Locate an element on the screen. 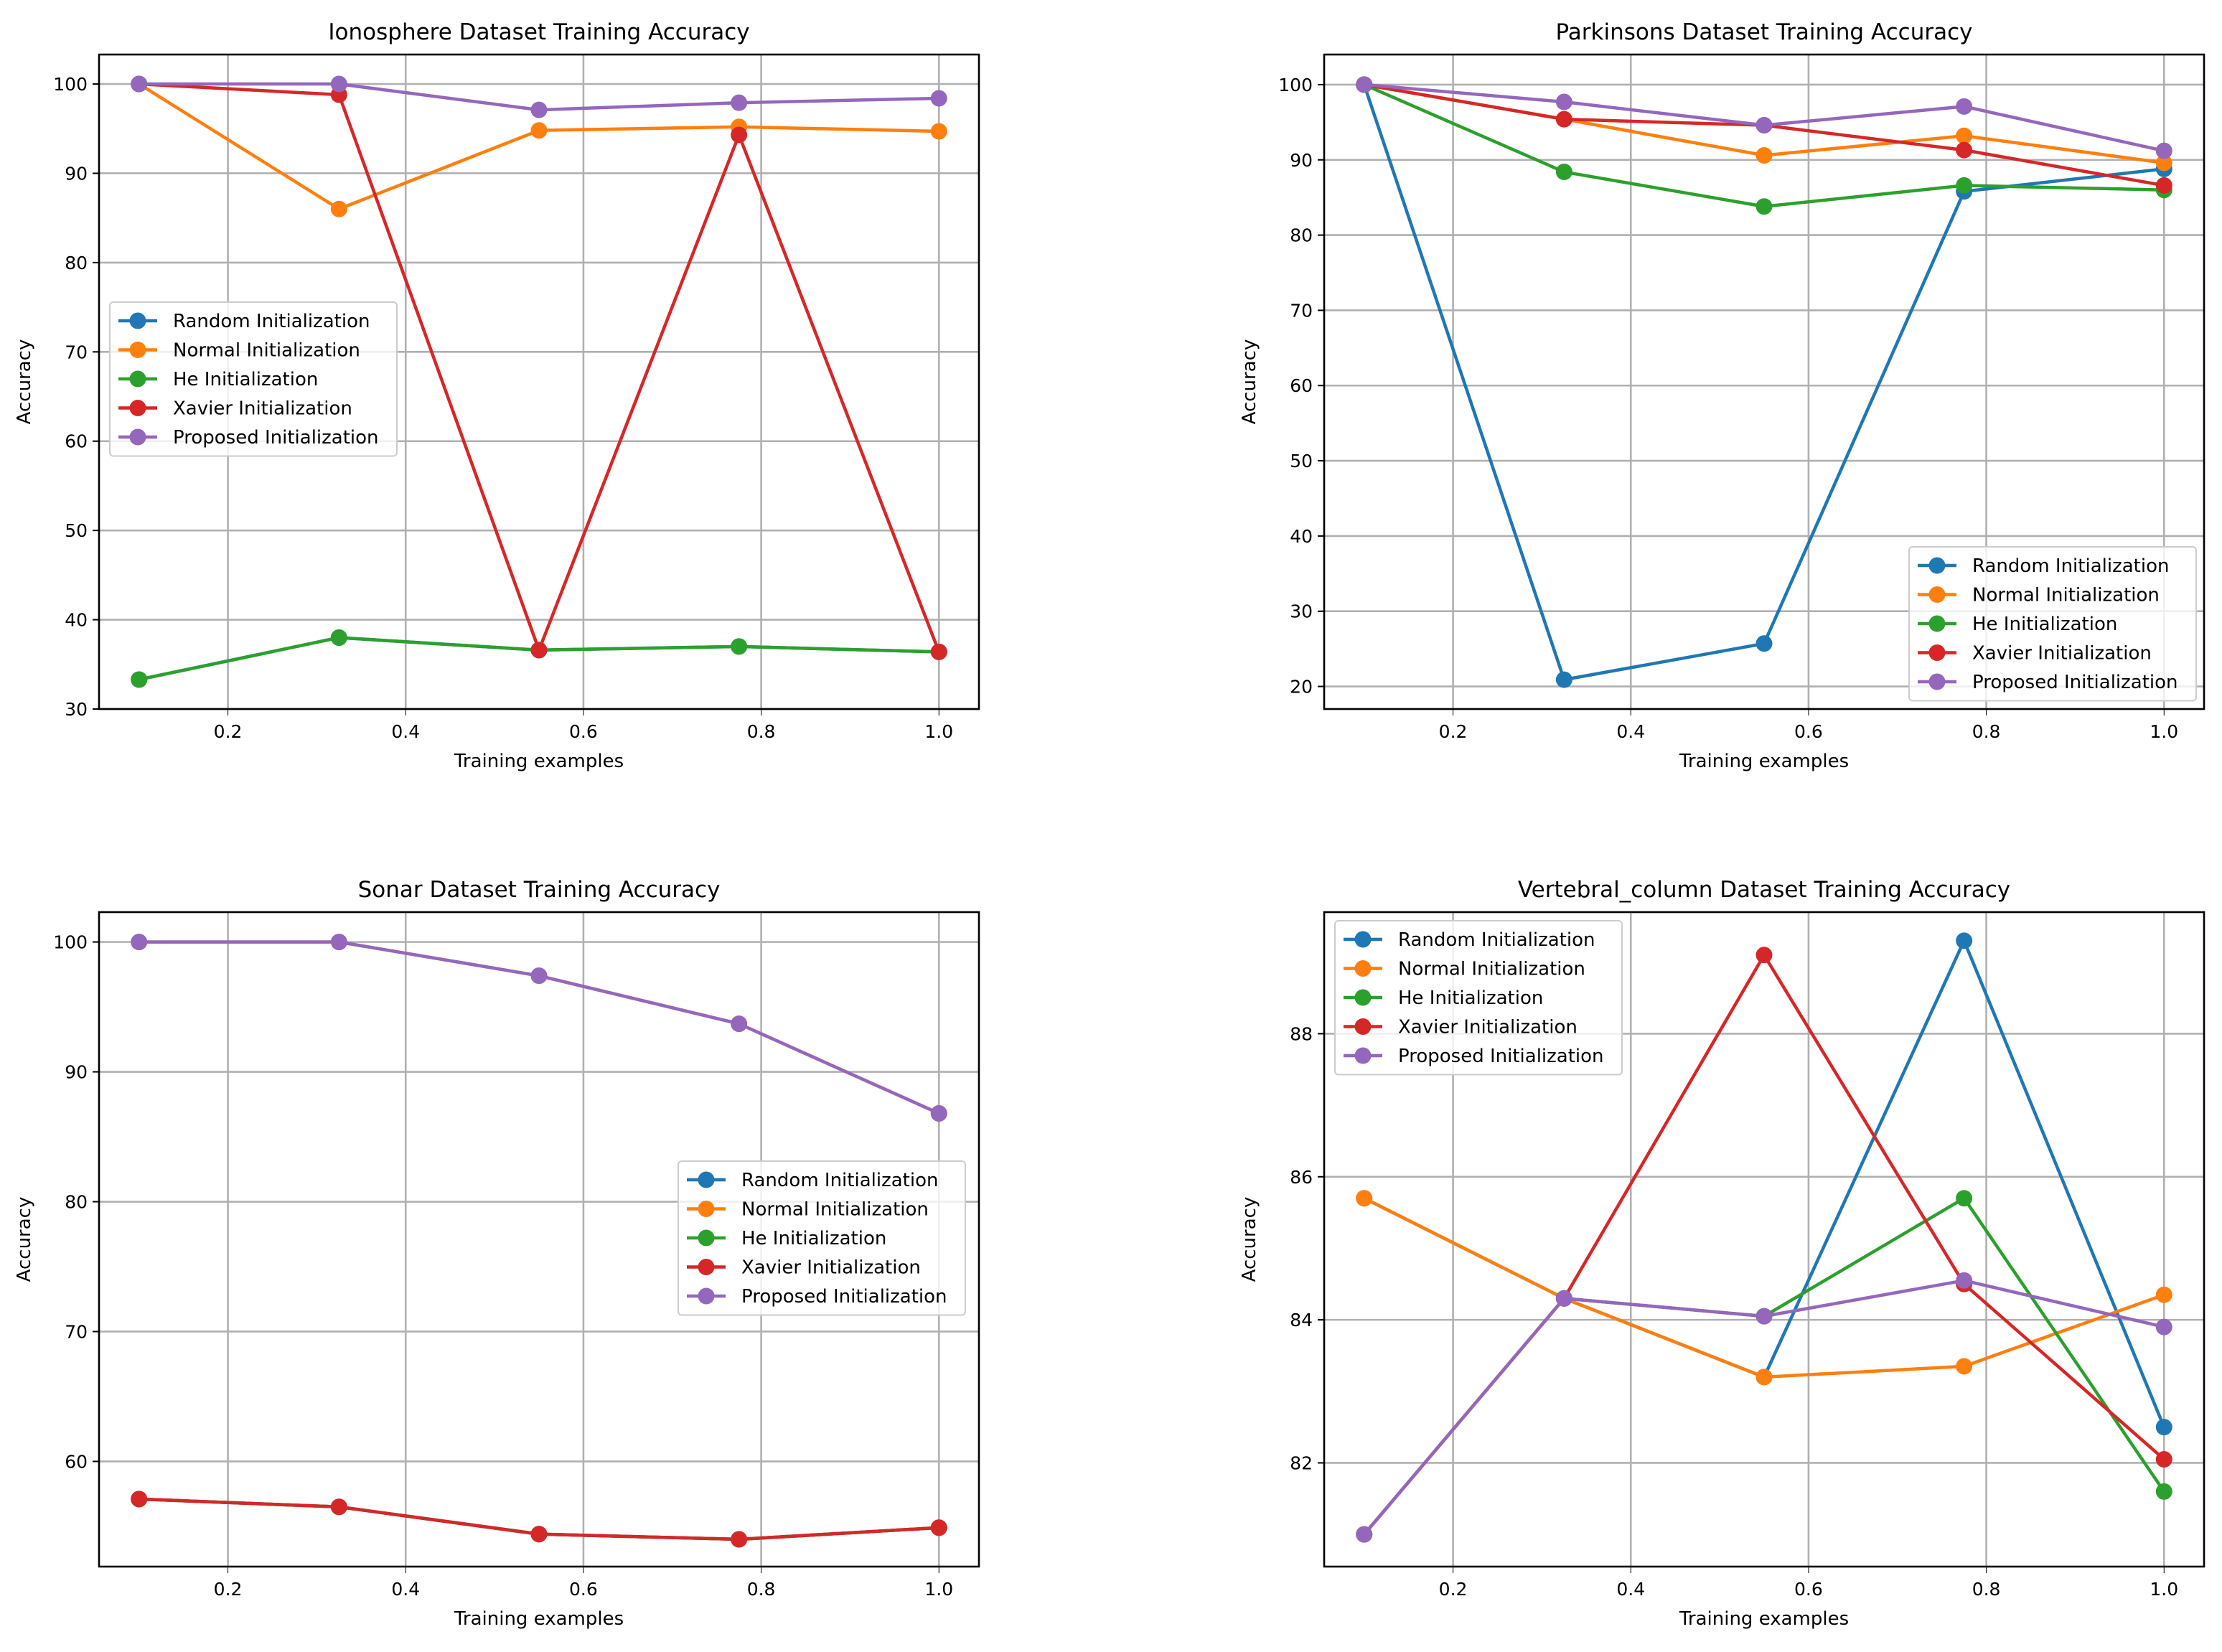  legend-label: Xavier Initialization is located at coordinates (262, 409).